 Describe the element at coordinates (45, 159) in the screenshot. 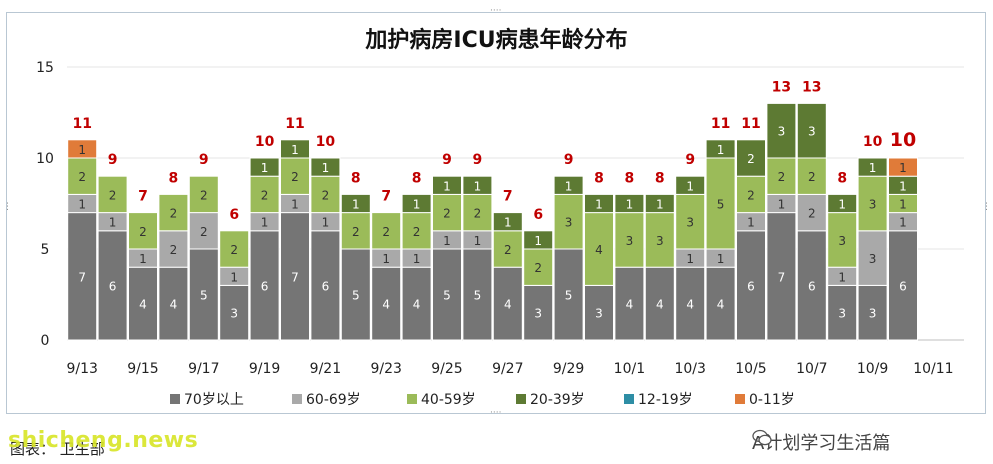

I see `y-tick-label: 10` at that location.